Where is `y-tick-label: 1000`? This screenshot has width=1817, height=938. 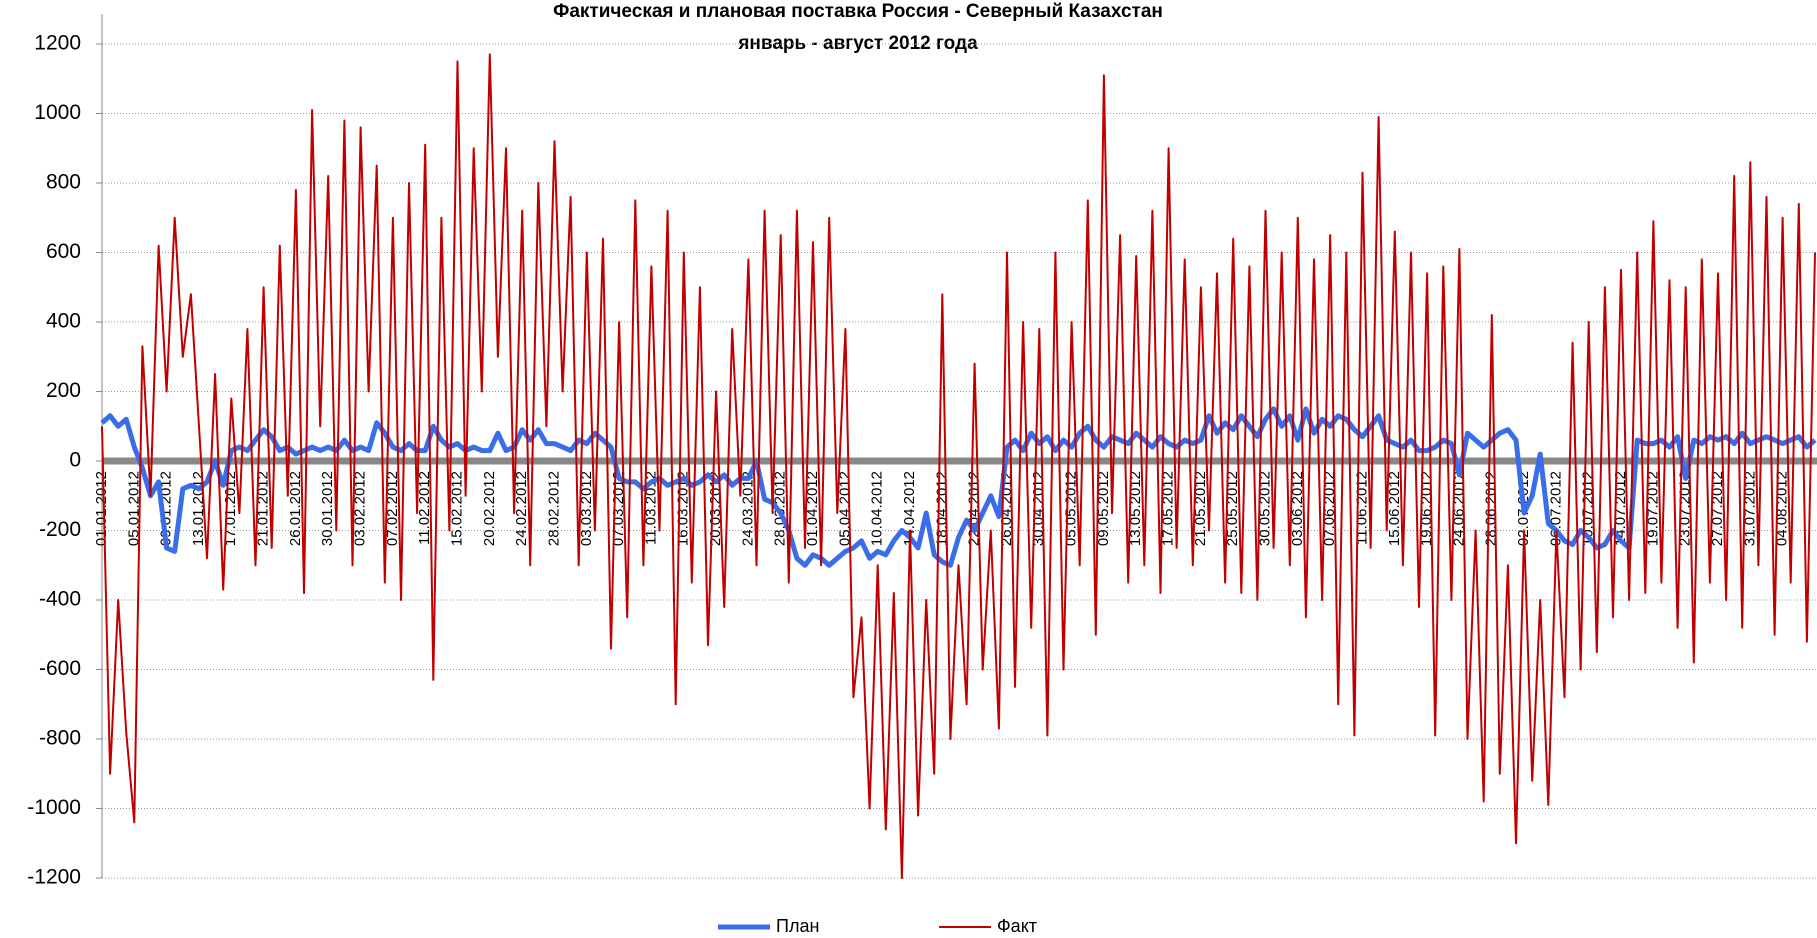
y-tick-label: 1000 is located at coordinates (57, 112).